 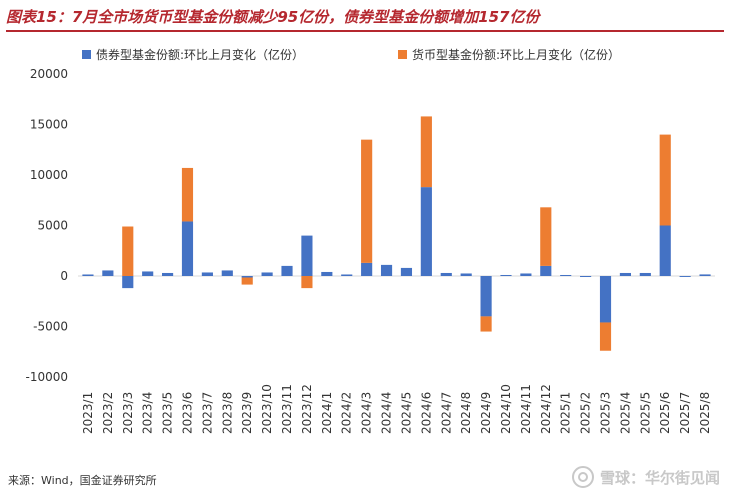 What do you see at coordinates (625, 413) in the screenshot?
I see `x-tick-label: 2025/4` at bounding box center [625, 413].